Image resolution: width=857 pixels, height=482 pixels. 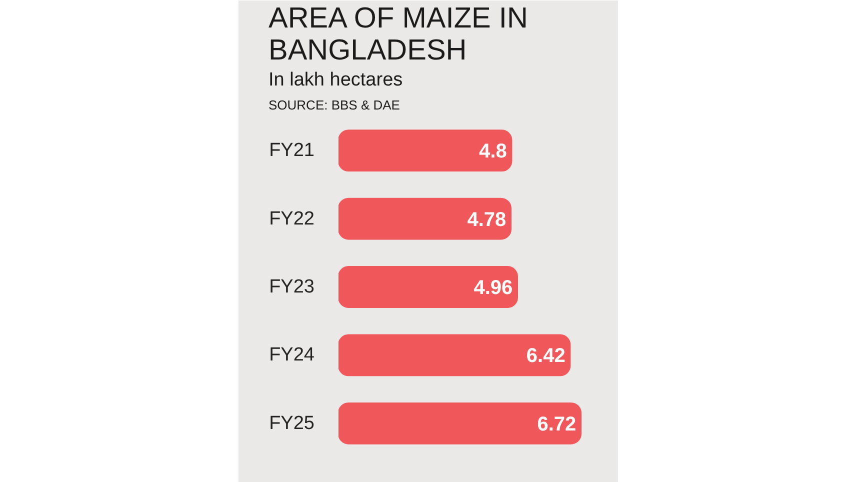 What do you see at coordinates (493, 288) in the screenshot?
I see `data-label: 4.96` at bounding box center [493, 288].